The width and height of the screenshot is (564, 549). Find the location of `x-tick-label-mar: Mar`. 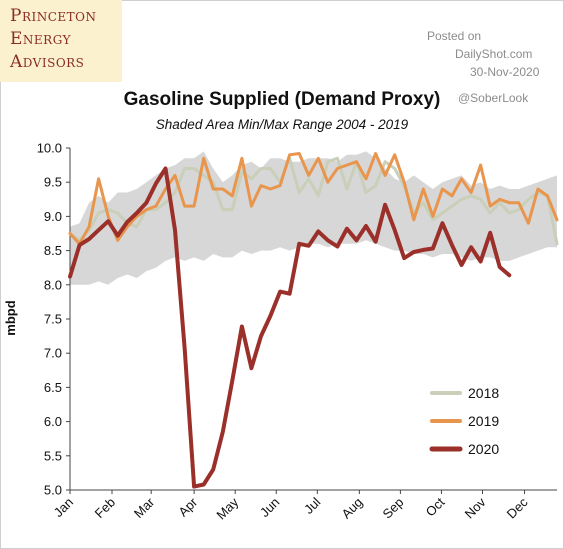

x-tick-label-mar: Mar is located at coordinates (144, 507).